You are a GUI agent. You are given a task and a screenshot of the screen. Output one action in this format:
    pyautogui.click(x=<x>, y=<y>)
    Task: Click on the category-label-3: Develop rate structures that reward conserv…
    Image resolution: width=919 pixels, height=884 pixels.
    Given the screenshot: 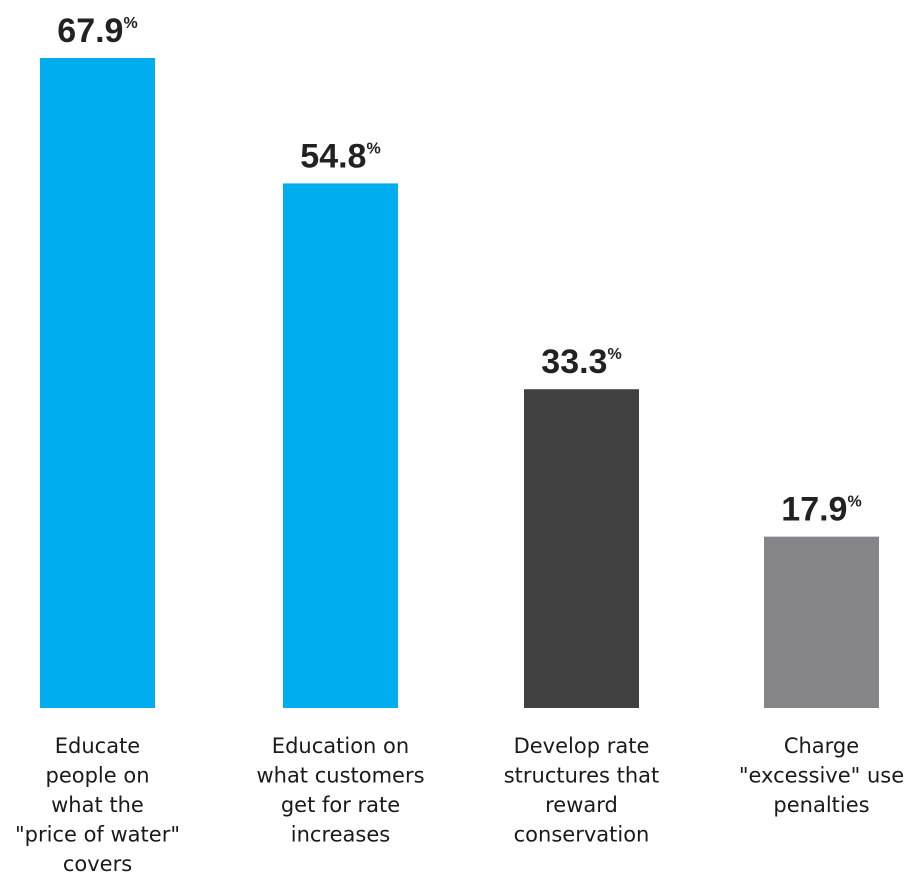 What is the action you would take?
    pyautogui.click(x=582, y=790)
    